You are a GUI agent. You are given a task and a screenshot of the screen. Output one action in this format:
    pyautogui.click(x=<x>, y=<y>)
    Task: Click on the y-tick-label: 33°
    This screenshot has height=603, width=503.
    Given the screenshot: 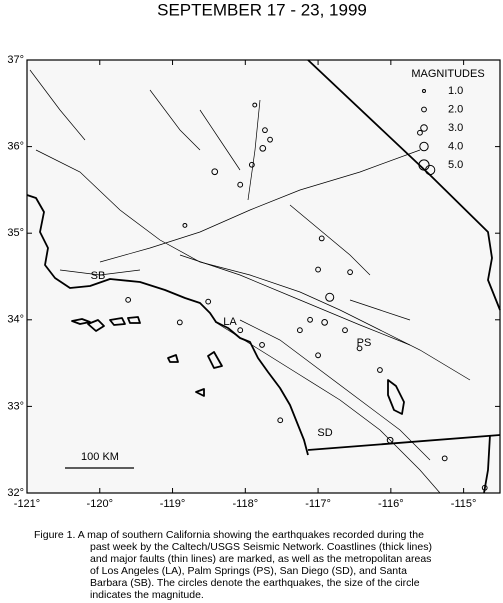 What is the action you would take?
    pyautogui.click(x=15, y=406)
    